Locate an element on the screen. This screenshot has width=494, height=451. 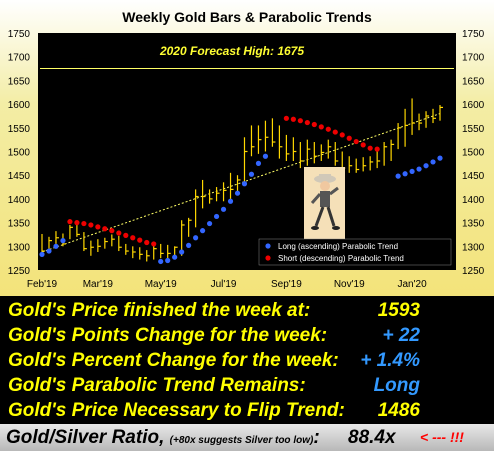
legend-long-label: Long (ascending) Parabolic Trend is located at coordinates (338, 246).